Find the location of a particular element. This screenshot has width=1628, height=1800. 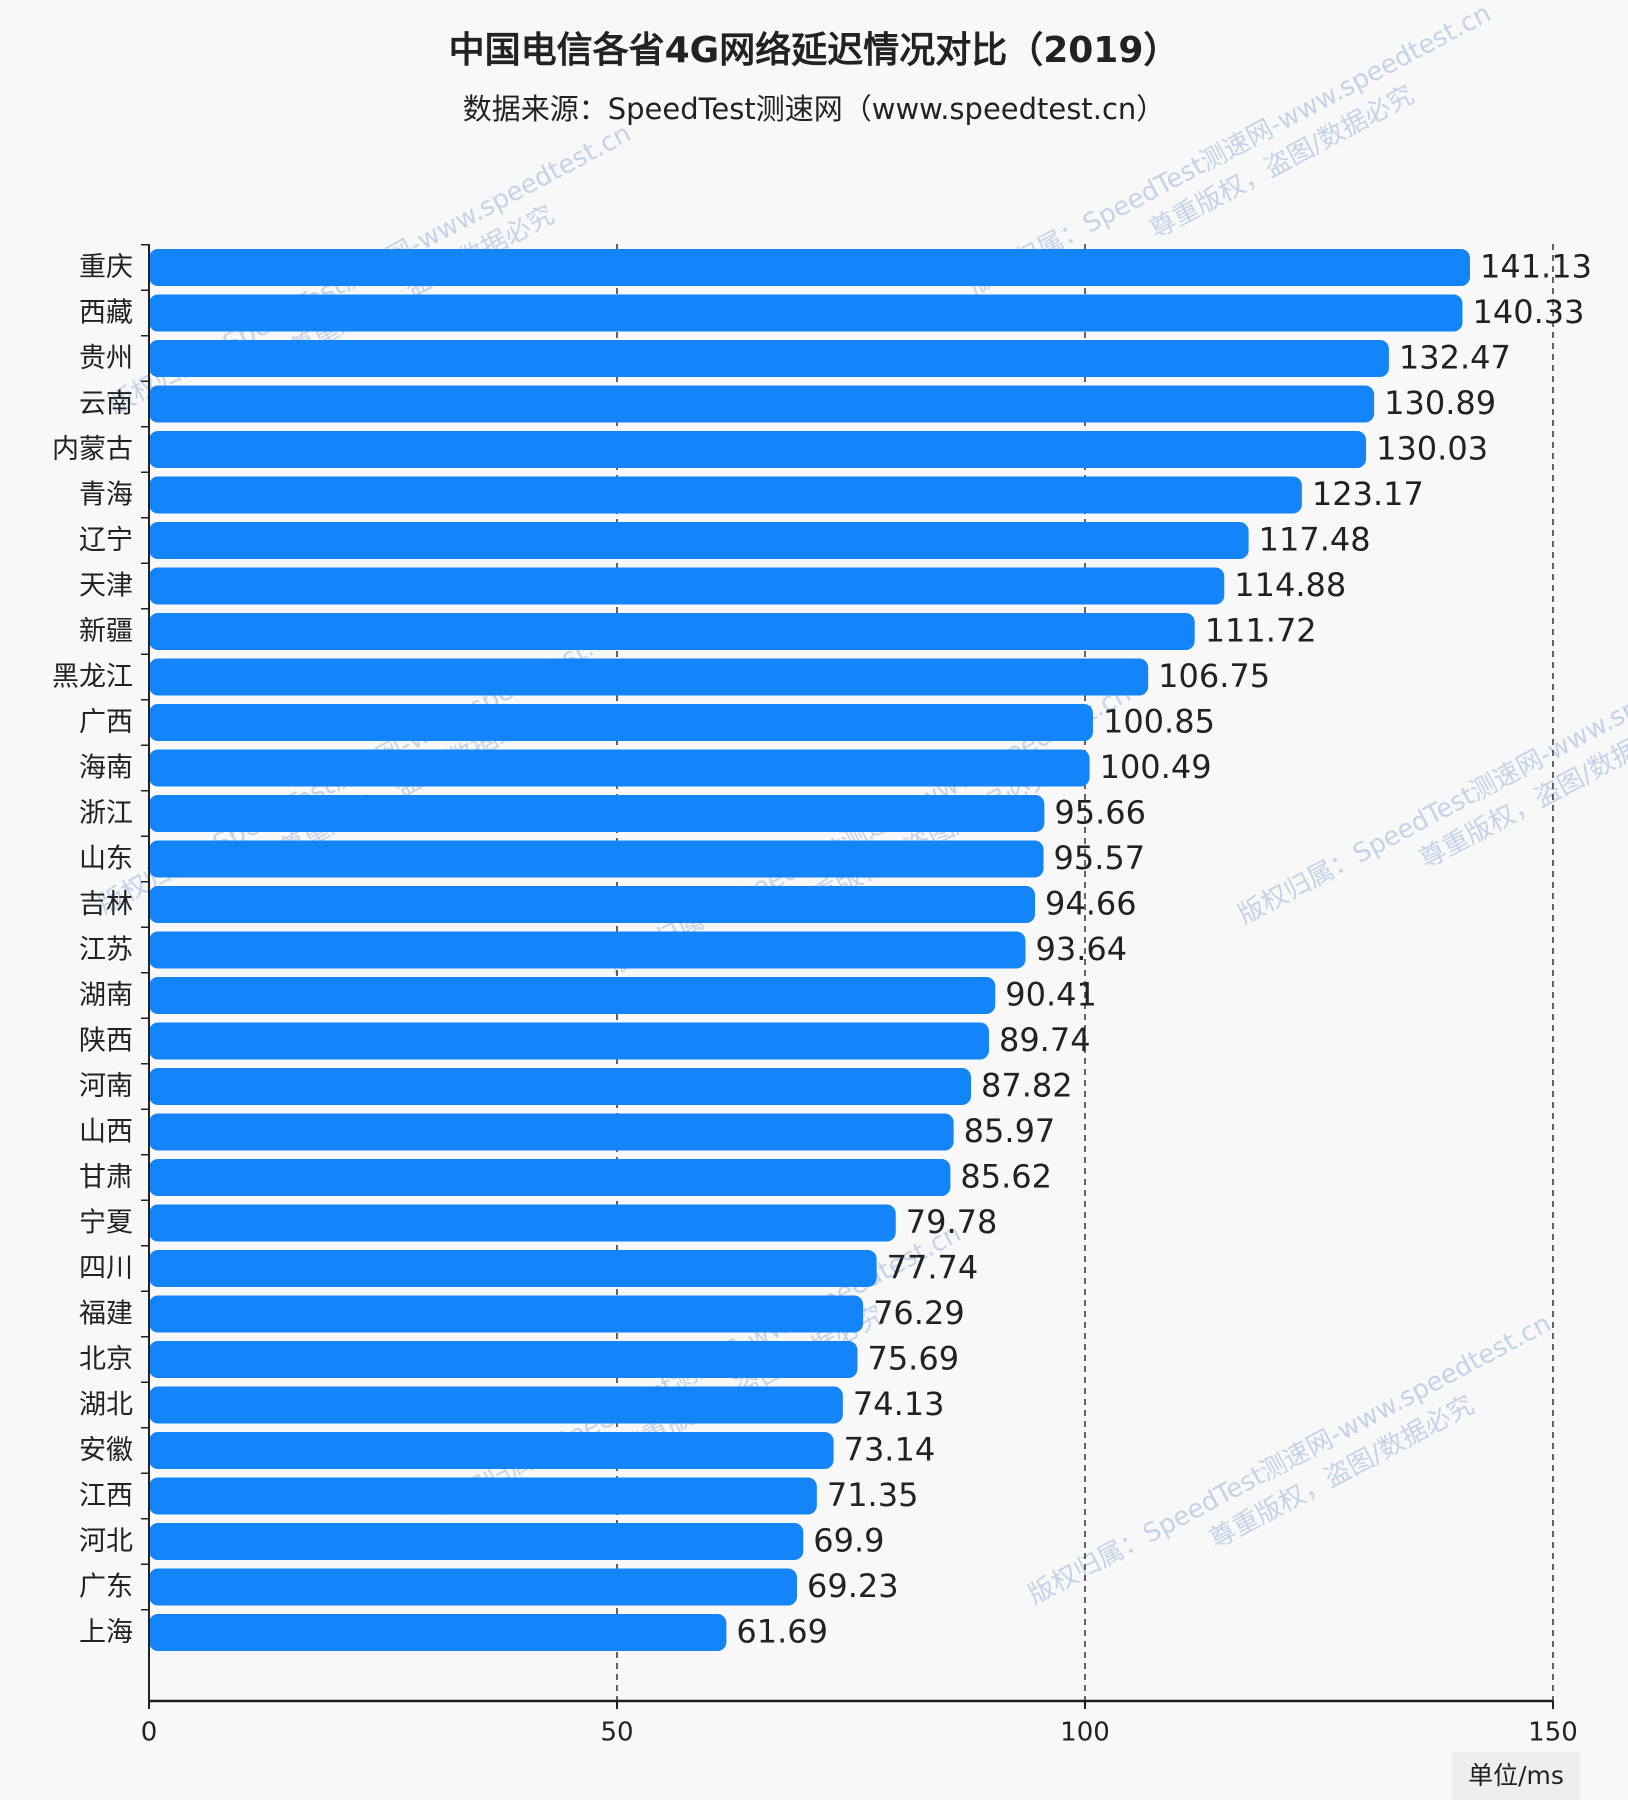

value-label: 140.33 is located at coordinates (1528, 312).